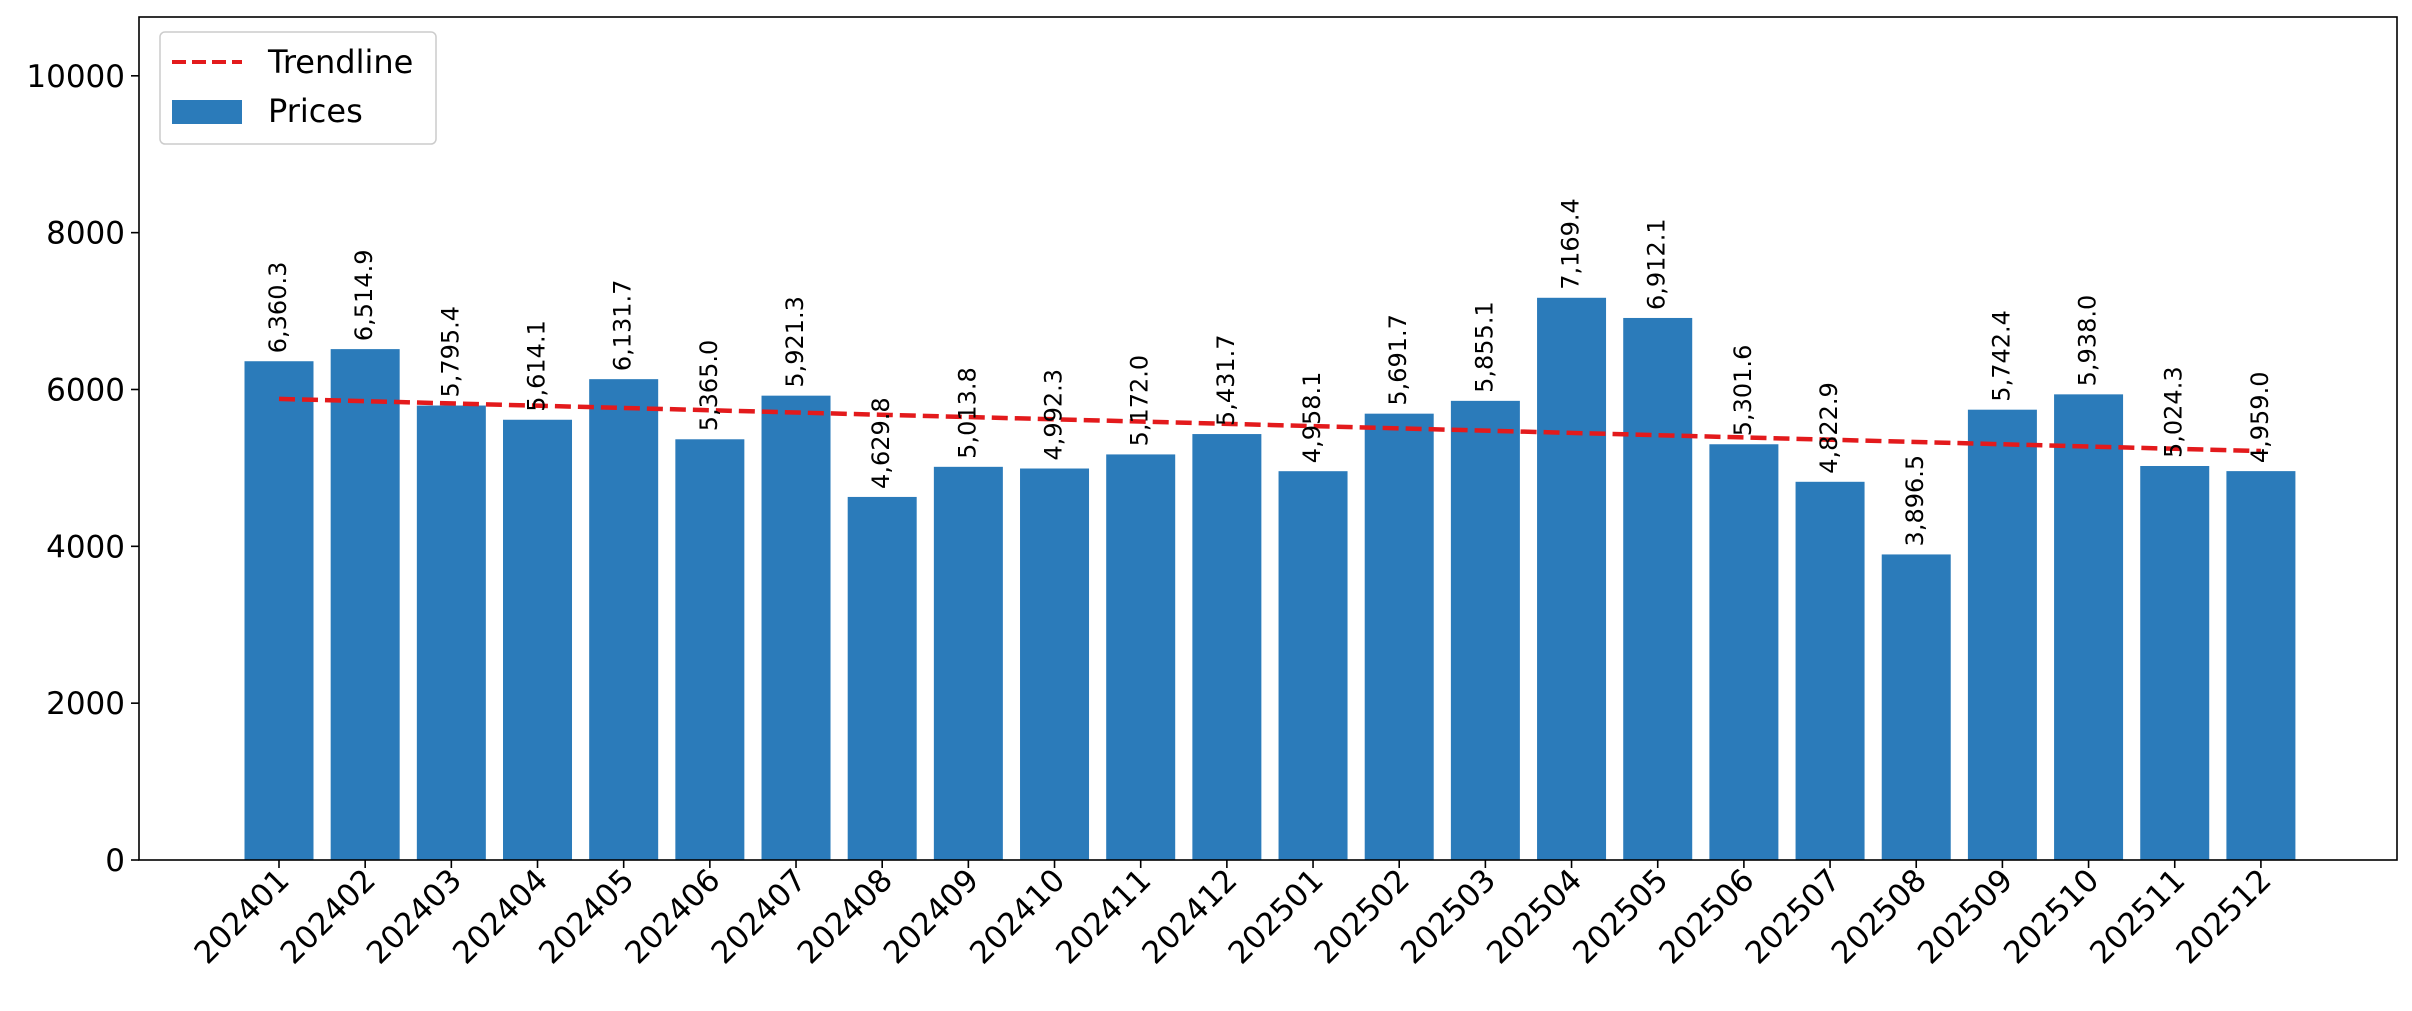  What do you see at coordinates (795, 342) in the screenshot?
I see `data-label-202407: 5,921.3` at bounding box center [795, 342].